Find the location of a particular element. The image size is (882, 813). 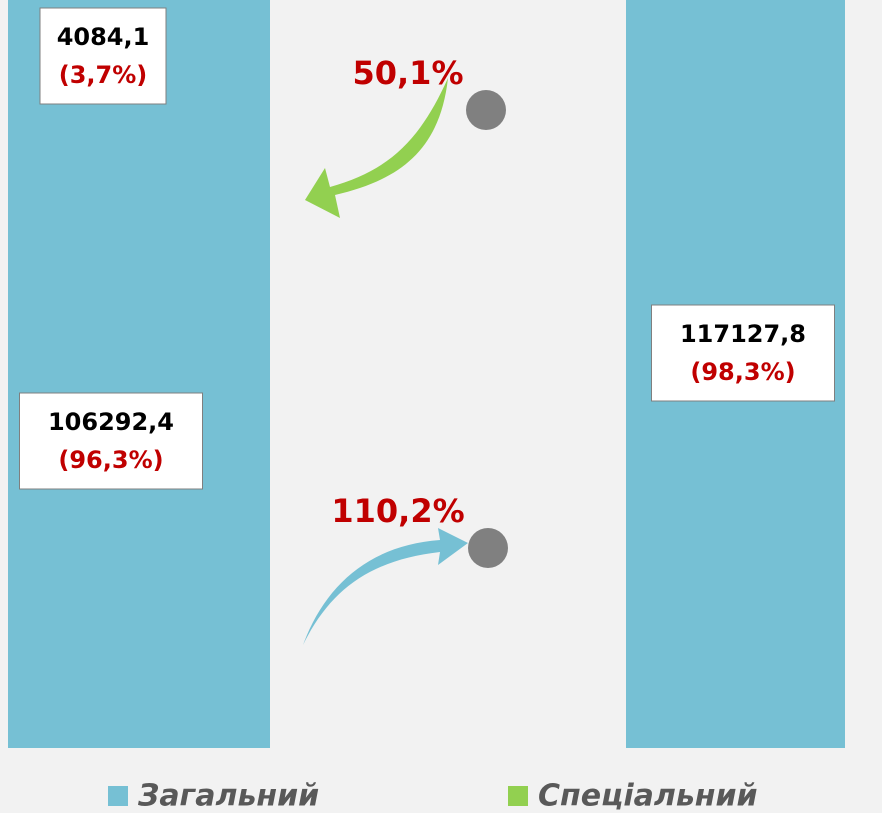

data-label: 106292,4 is located at coordinates (111, 422).